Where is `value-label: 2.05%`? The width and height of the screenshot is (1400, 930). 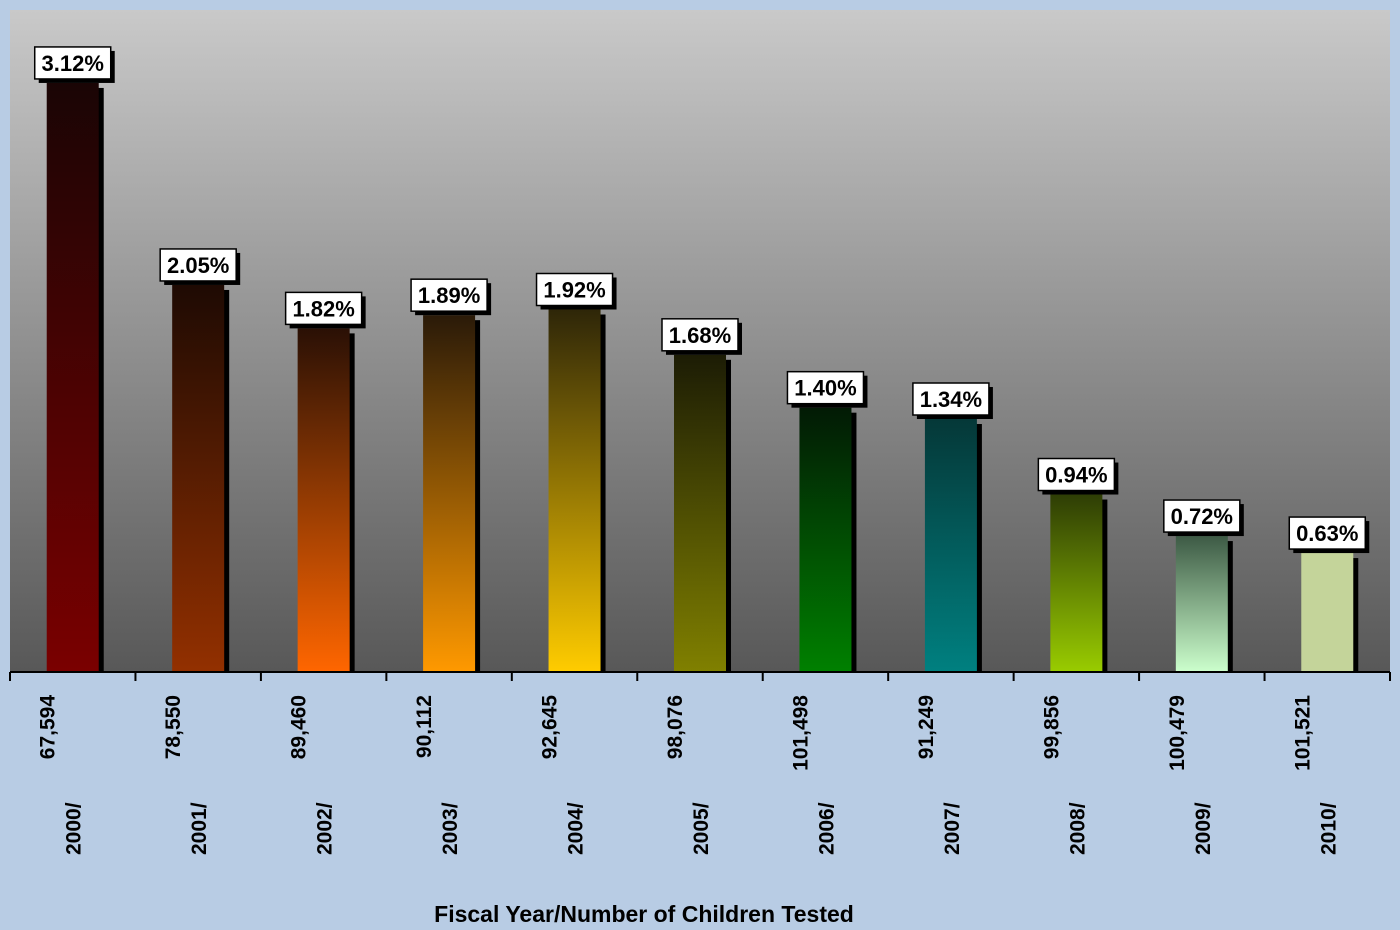 value-label: 2.05% is located at coordinates (198, 265).